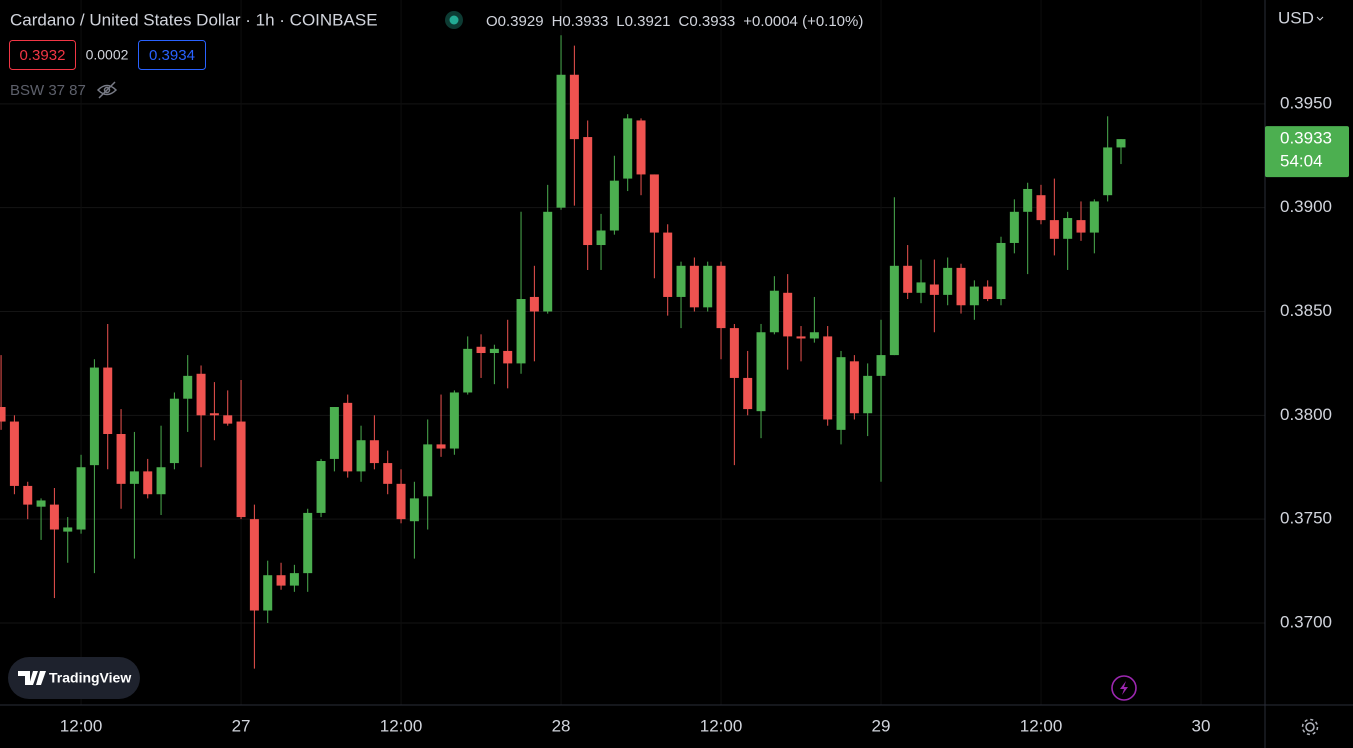 The width and height of the screenshot is (1353, 748). What do you see at coordinates (492, 21) in the screenshot?
I see `ohlc-key: O` at bounding box center [492, 21].